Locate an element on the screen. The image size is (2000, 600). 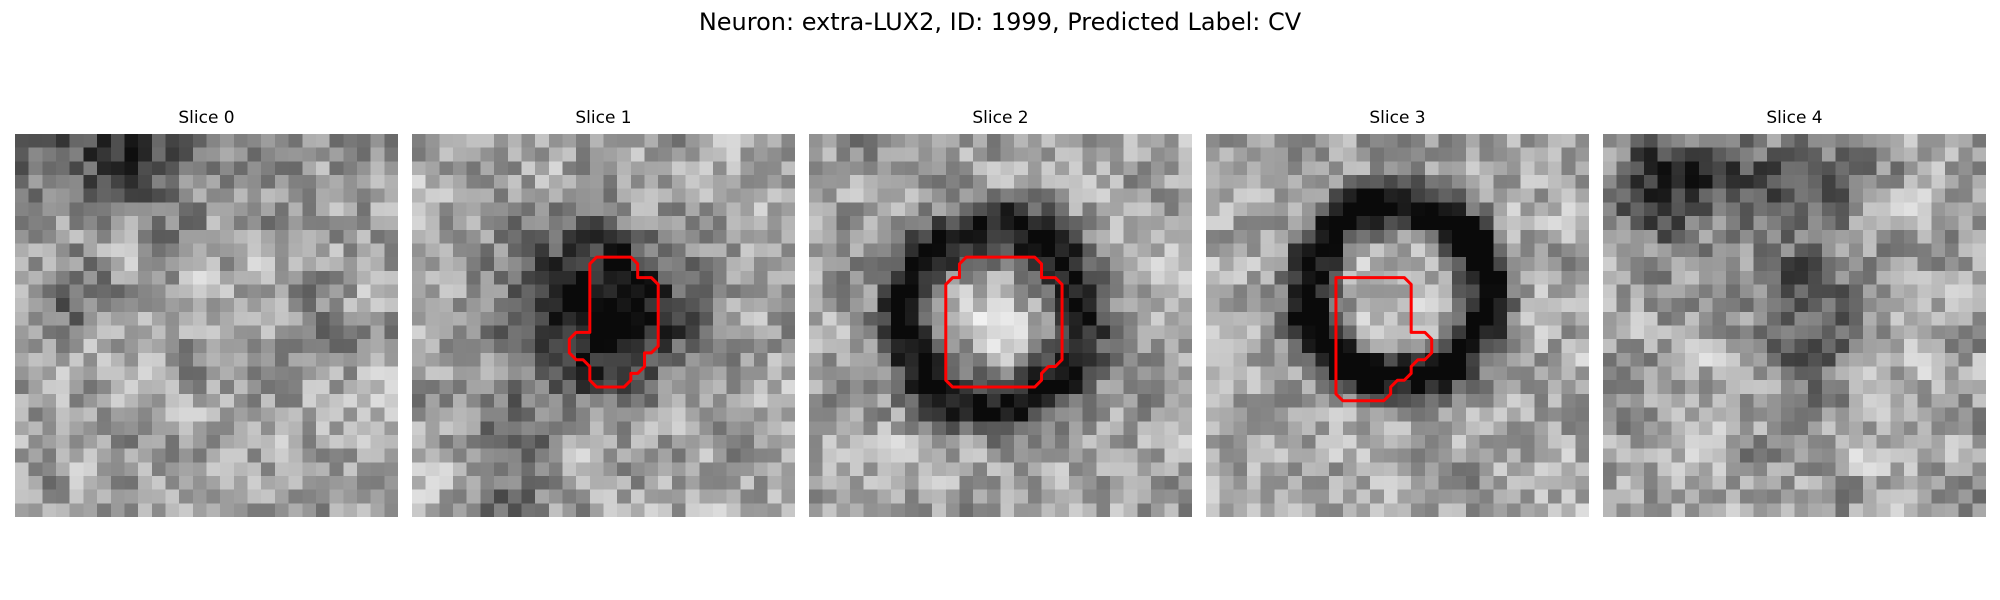
panel-title-slice-2: Slice 2 is located at coordinates (1000, 118).